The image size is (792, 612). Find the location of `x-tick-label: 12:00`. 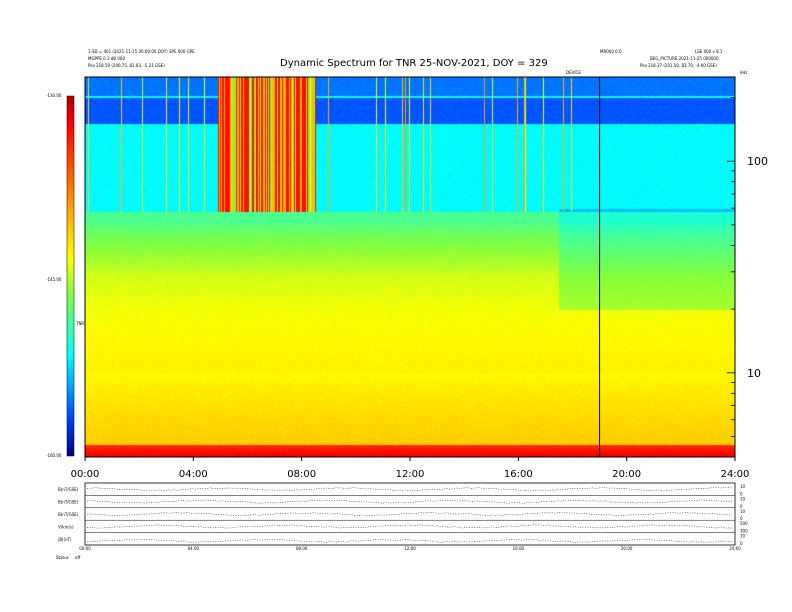

x-tick-label: 12:00 is located at coordinates (410, 474).